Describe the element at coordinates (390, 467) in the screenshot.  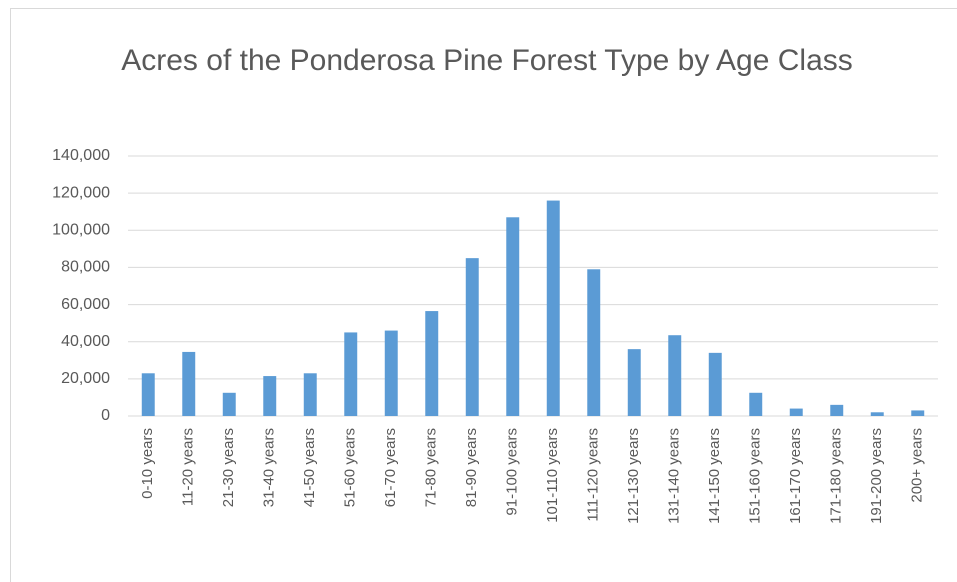
I see `x-tick-label: 61-70 years` at that location.